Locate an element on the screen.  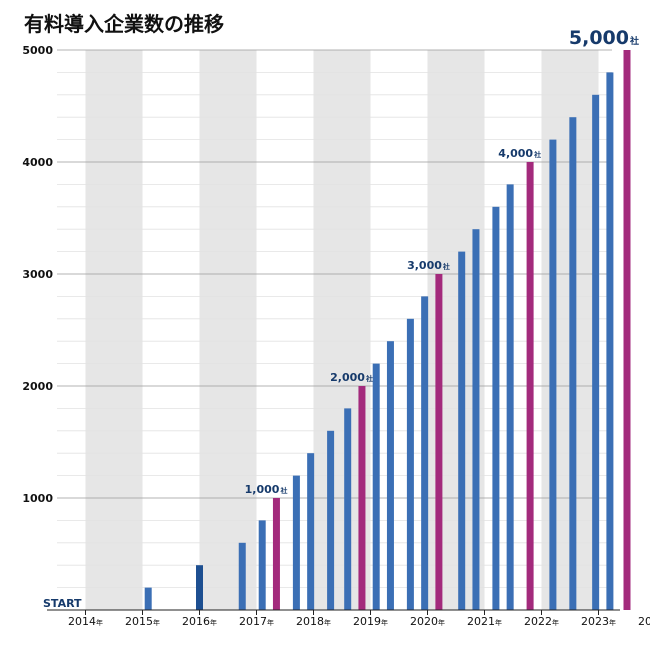
x-tick-label: 2018年 is located at coordinates (313, 621).